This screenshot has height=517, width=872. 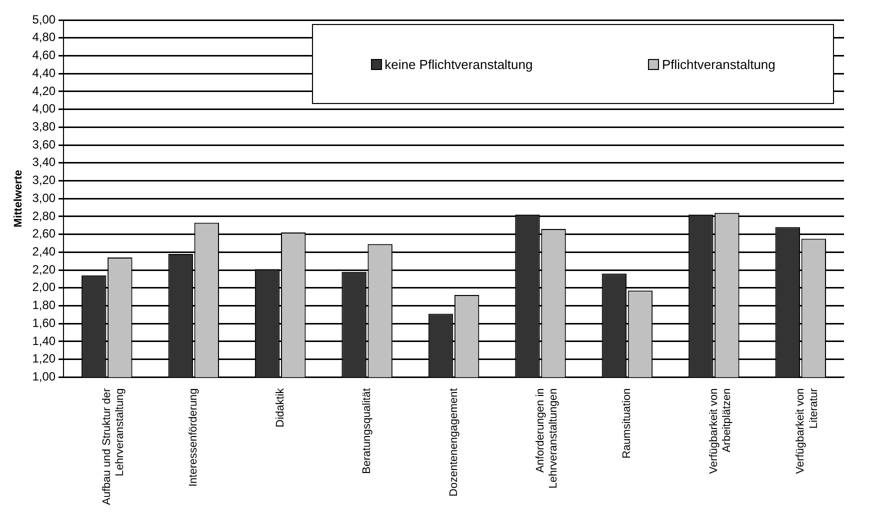 I want to click on y-tick-label: 3,40, so click(x=44, y=162).